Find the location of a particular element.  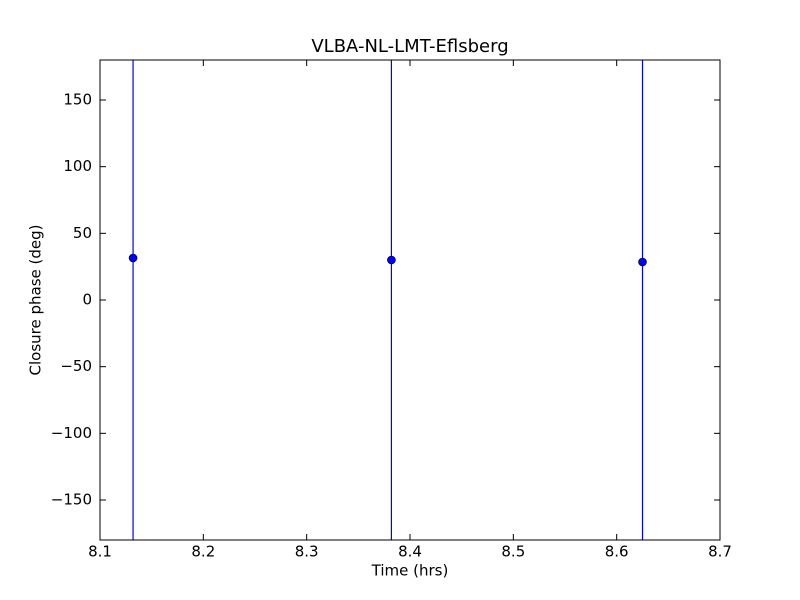

y-tick-label: −50 is located at coordinates (76, 366).